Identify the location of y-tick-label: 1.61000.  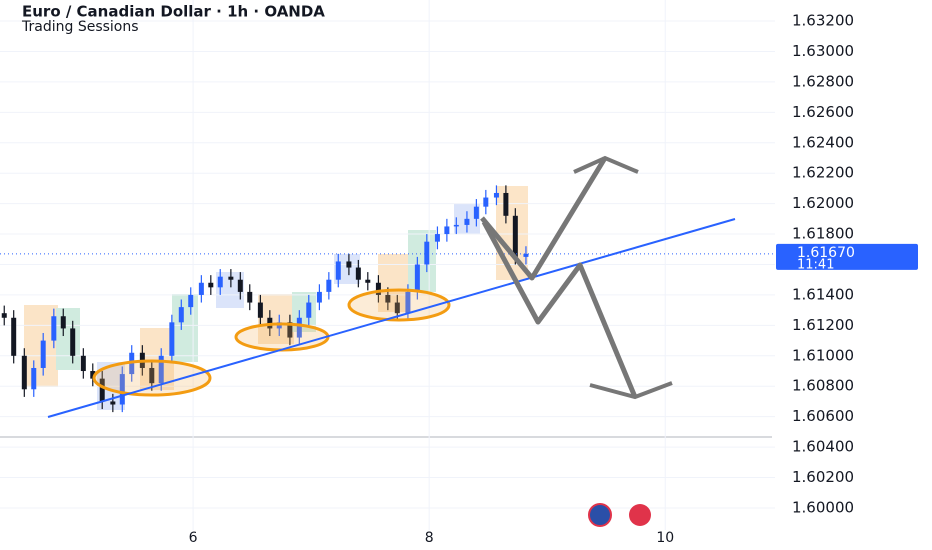
(823, 355).